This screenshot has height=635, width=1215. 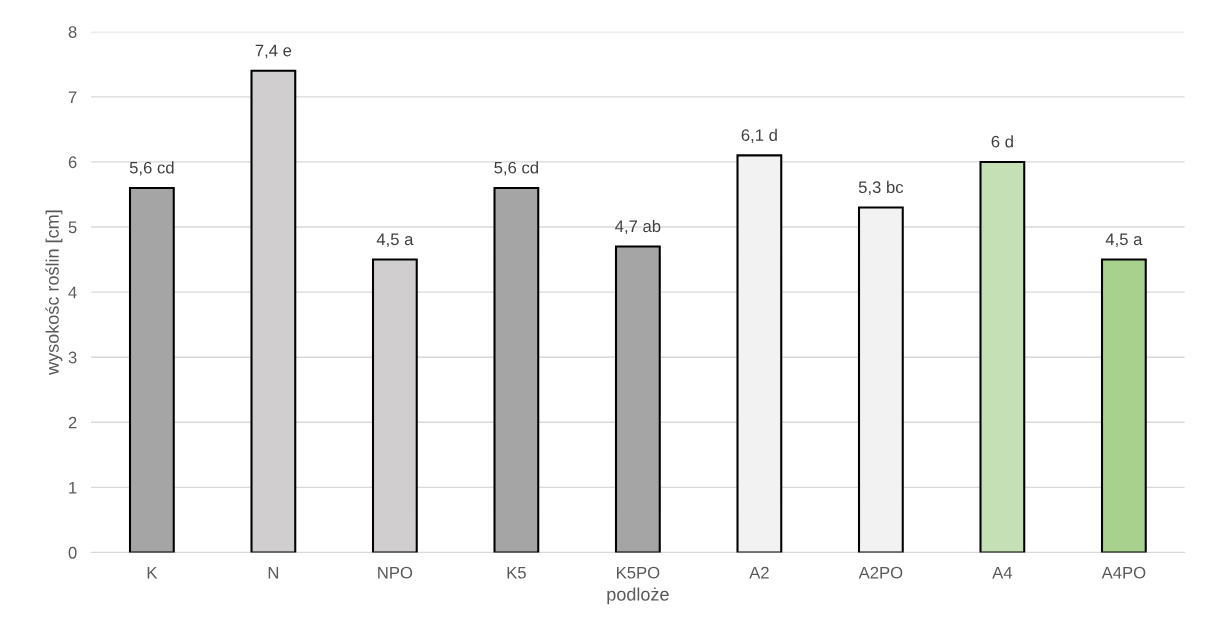 What do you see at coordinates (638, 227) in the screenshot?
I see `data-label: 4,7 ab` at bounding box center [638, 227].